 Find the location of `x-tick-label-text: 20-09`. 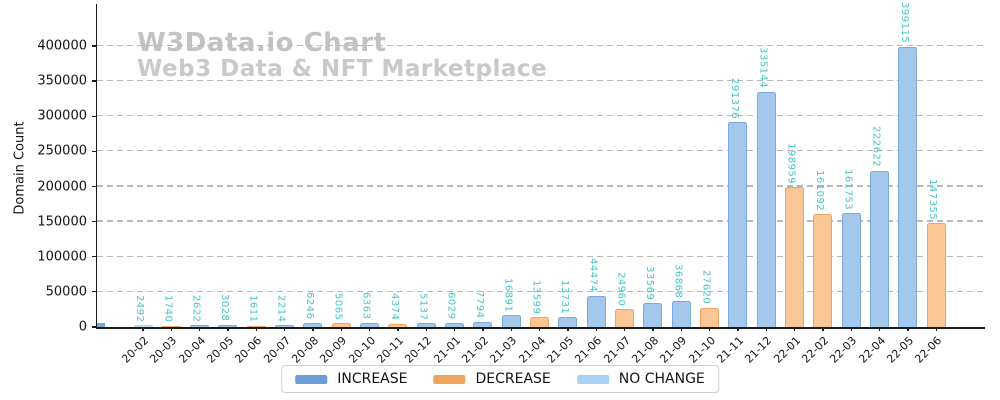

x-tick-label-text: 20-09 is located at coordinates (333, 350).